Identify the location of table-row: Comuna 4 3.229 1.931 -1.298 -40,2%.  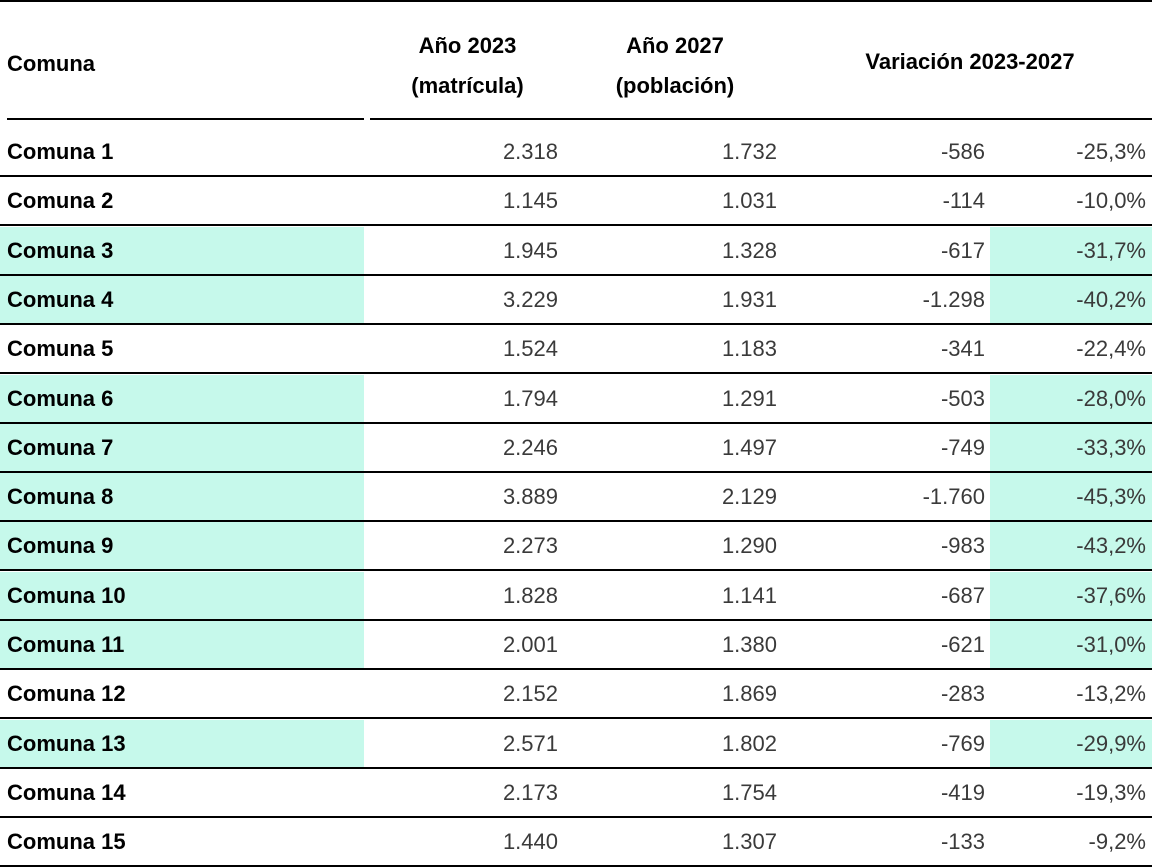
(576, 300).